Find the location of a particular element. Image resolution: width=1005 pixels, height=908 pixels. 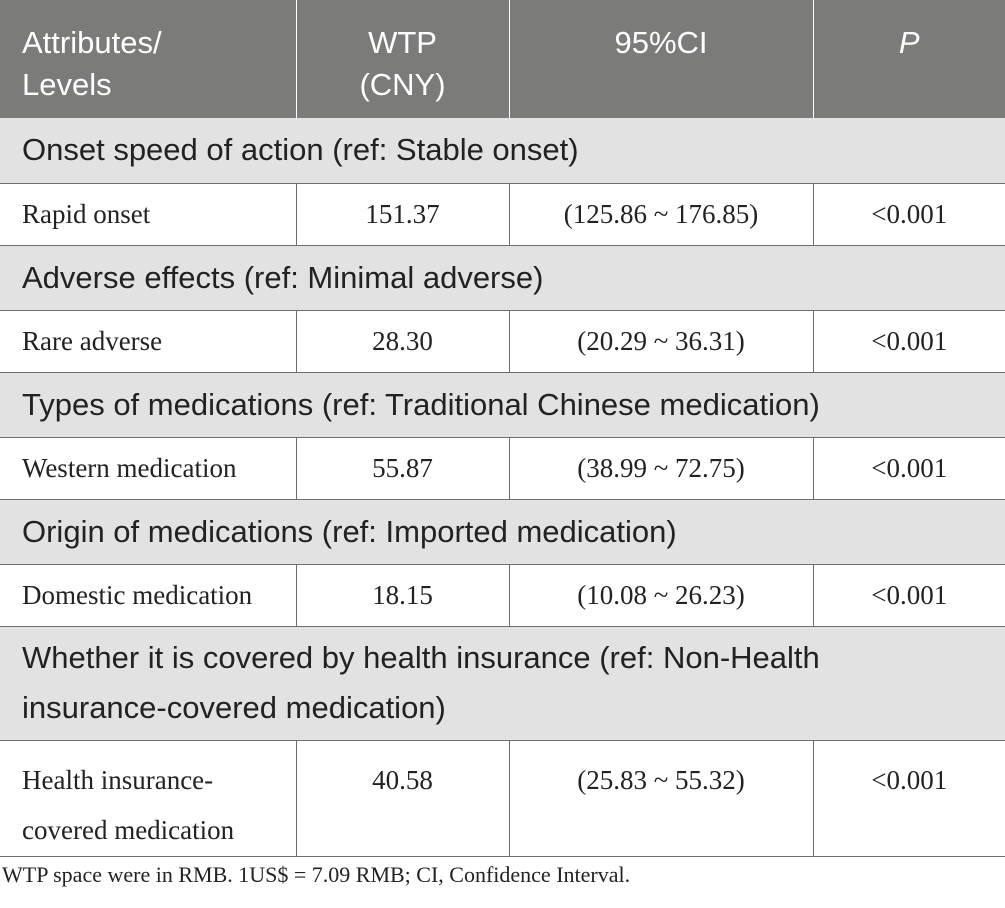

header-wtp-line1: WTP is located at coordinates (402, 42).